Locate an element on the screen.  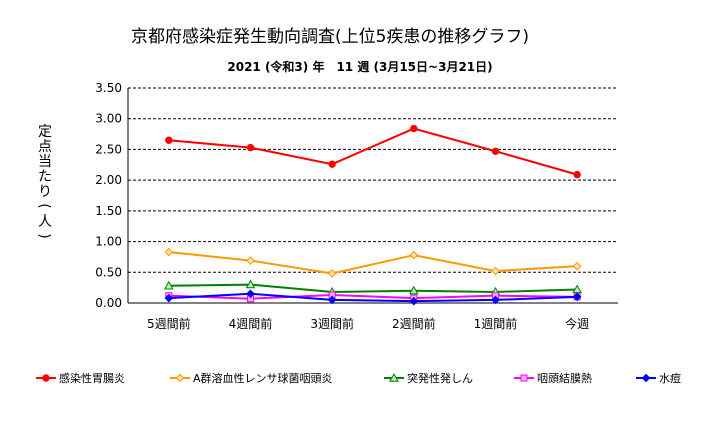
y-axis-label-char: り is located at coordinates (45, 192).